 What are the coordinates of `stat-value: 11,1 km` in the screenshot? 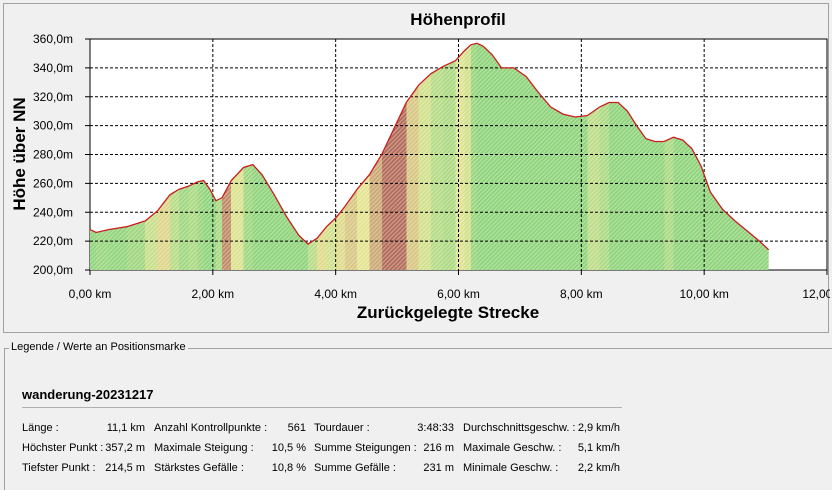 It's located at (125, 428).